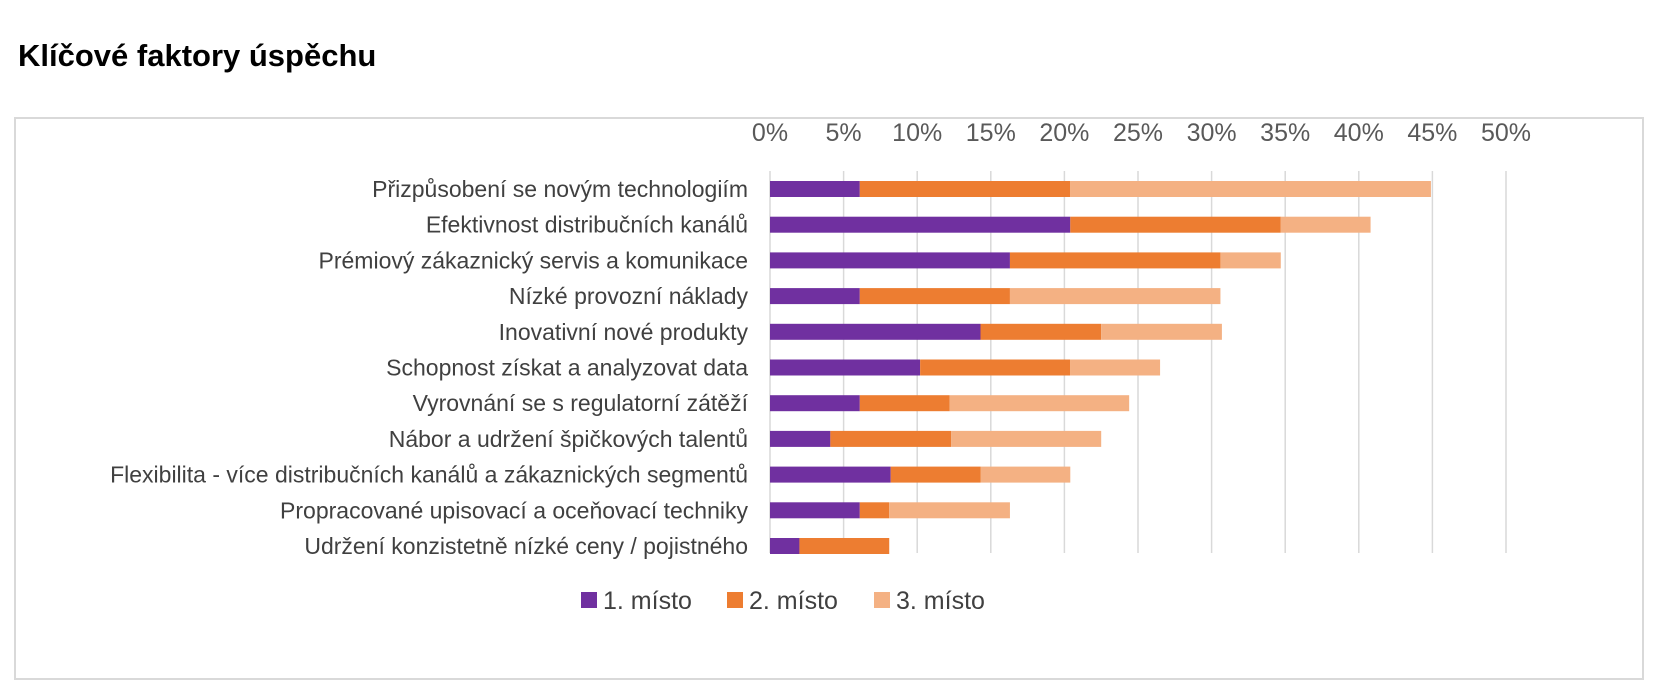 Image resolution: width=1660 pixels, height=694 pixels. I want to click on category-label: Prémiový zákaznický servis a komunikace, so click(533, 260).